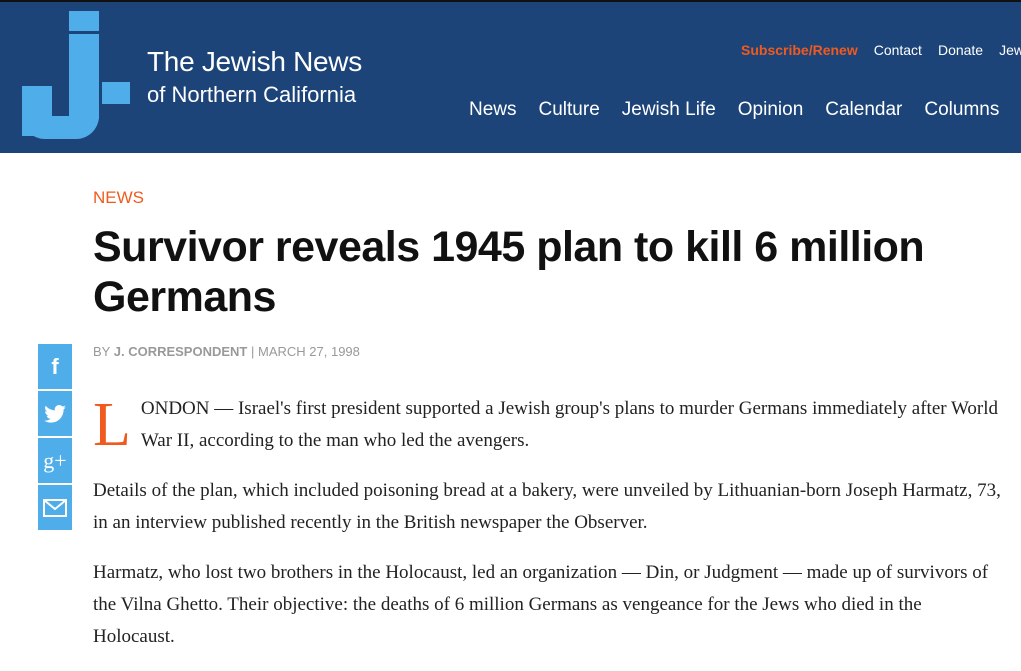 The height and width of the screenshot is (671, 1021). I want to click on brand-subtitle: of Northern California, so click(252, 94).